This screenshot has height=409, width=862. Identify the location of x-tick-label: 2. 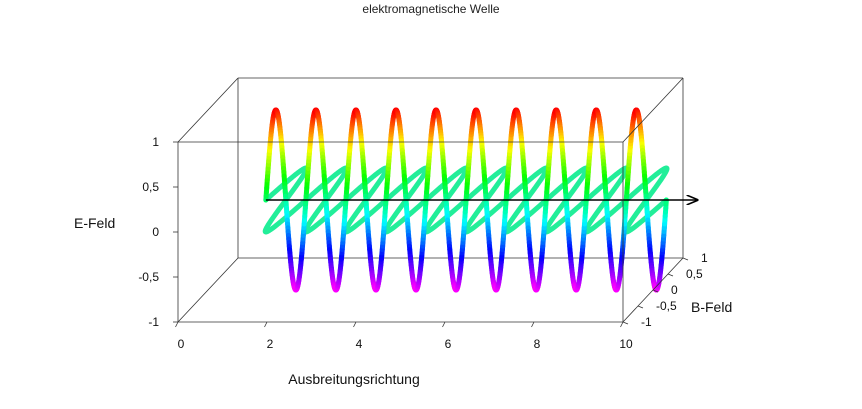
(270, 344).